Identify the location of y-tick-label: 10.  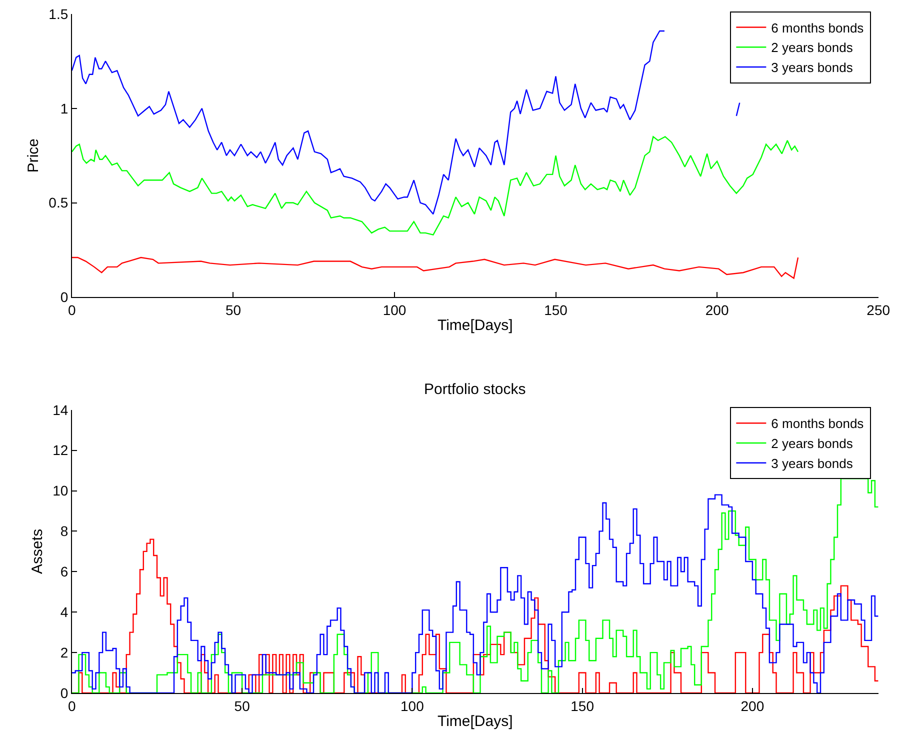
(60, 490).